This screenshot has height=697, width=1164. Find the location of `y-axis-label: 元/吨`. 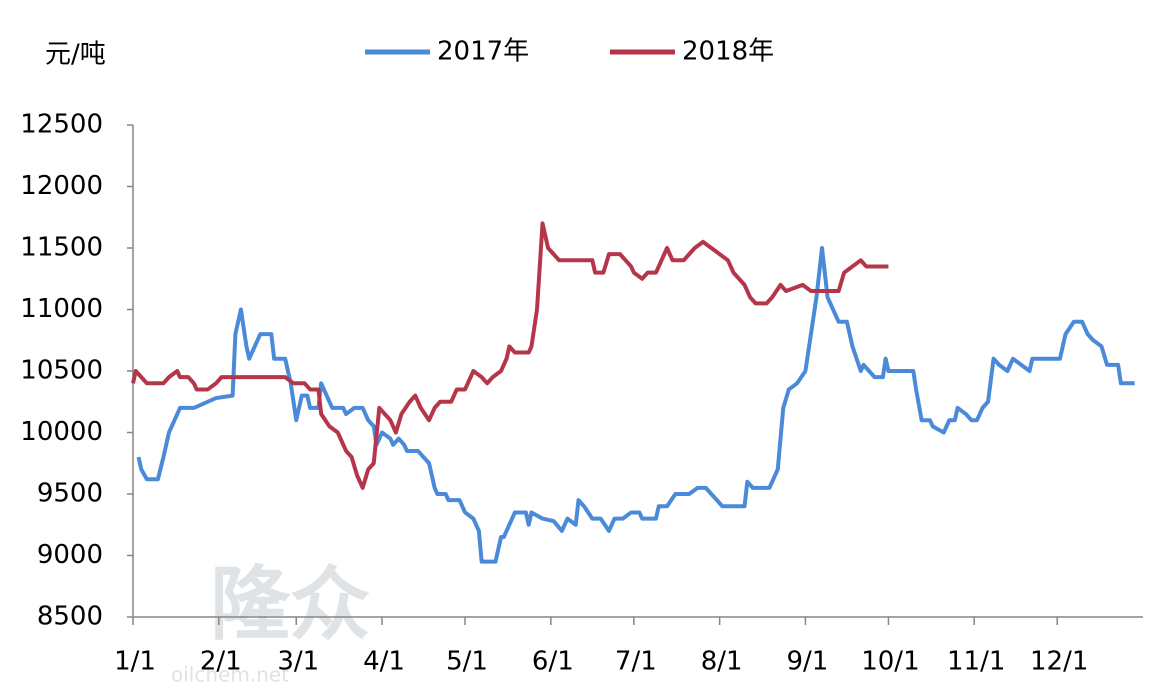

y-axis-label: 元/吨 is located at coordinates (75, 55).